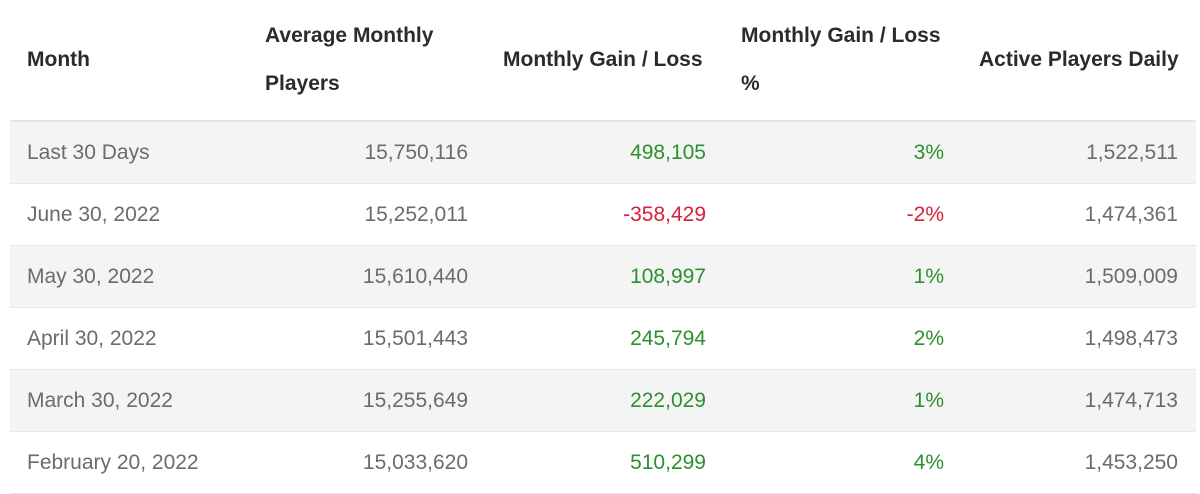  I want to click on cell-month: March 30, 2022, so click(129, 400).